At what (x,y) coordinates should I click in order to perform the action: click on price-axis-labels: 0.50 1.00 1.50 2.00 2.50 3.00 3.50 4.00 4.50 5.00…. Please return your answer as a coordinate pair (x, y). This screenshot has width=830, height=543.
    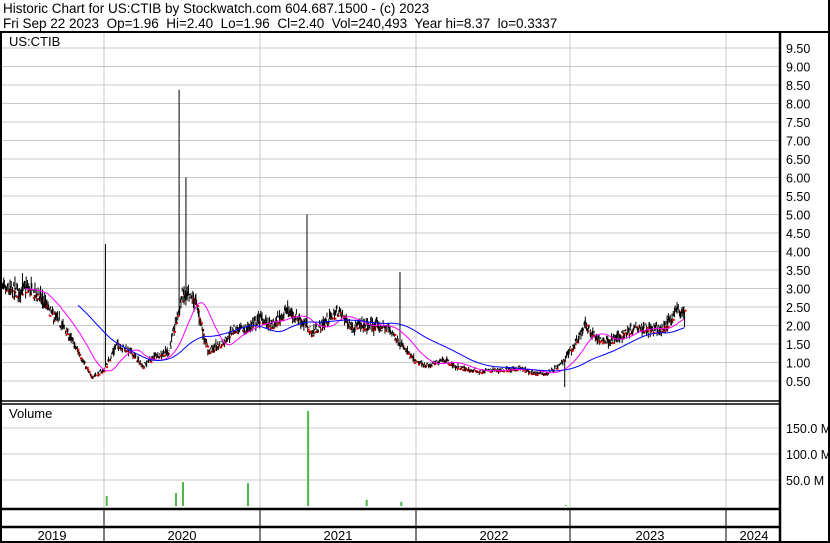
    Looking at the image, I should click on (798, 215).